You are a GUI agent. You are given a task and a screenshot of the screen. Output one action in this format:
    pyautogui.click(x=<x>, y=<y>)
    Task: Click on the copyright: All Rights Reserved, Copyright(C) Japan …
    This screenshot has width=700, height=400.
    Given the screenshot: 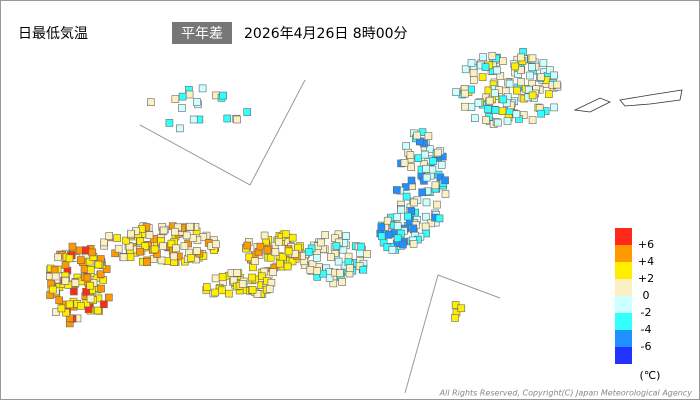 What is the action you would take?
    pyautogui.click(x=566, y=393)
    